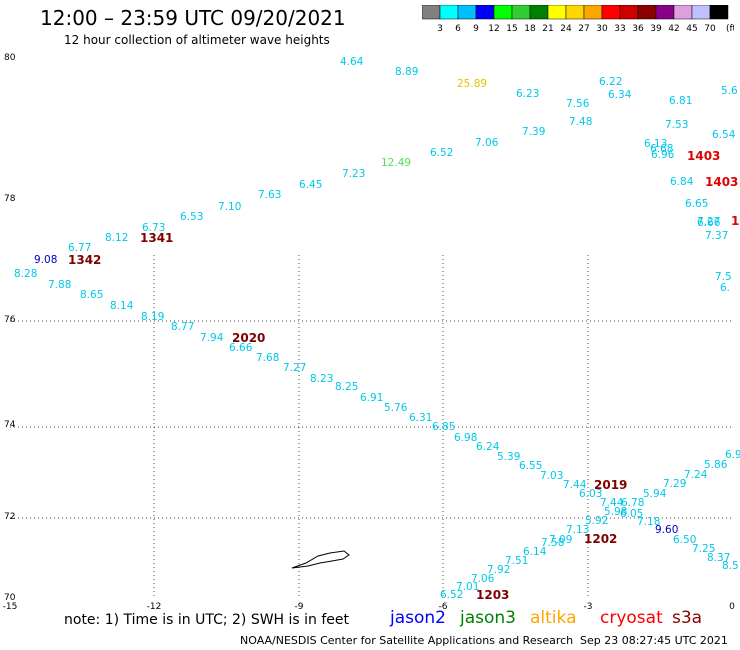 The image size is (740, 650). What do you see at coordinates (320, 559) in the screenshot?
I see `island-outline` at bounding box center [320, 559].